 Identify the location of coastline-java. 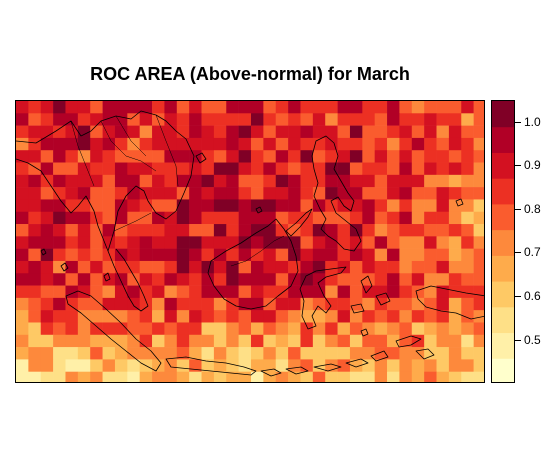
(211, 366).